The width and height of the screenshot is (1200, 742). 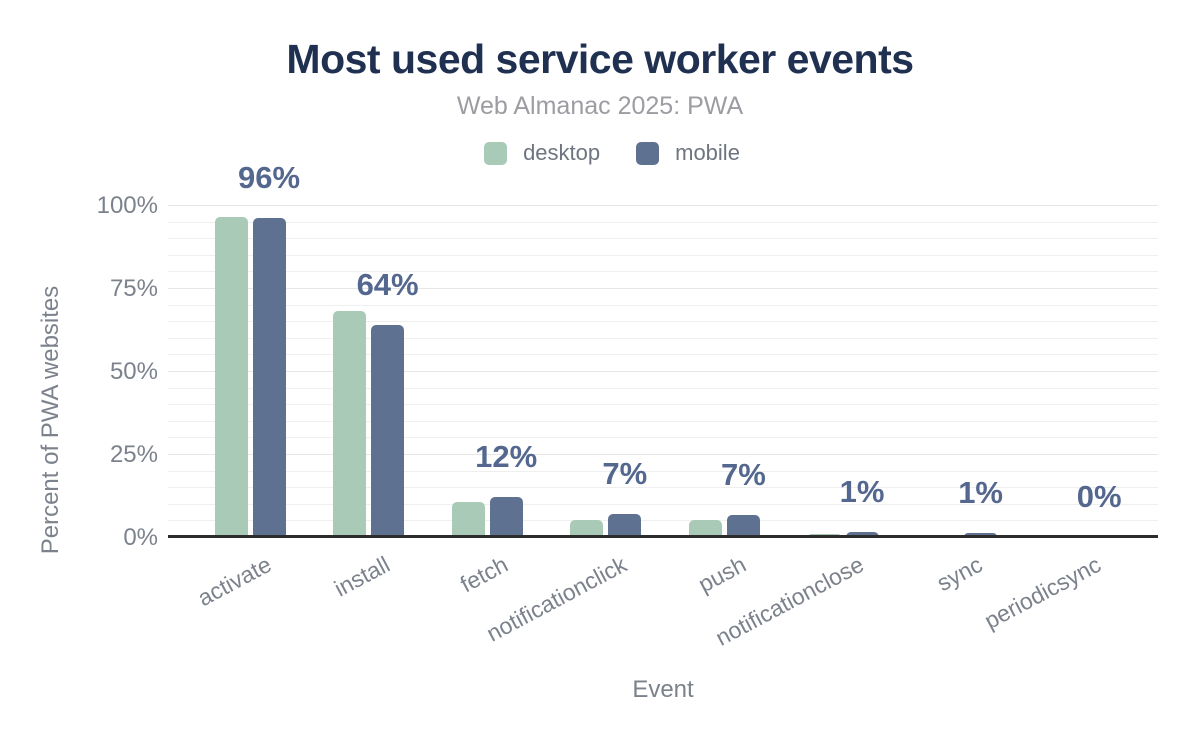 I want to click on x-tick-label-periodicsync: periodicsync, so click(x=1043, y=592).